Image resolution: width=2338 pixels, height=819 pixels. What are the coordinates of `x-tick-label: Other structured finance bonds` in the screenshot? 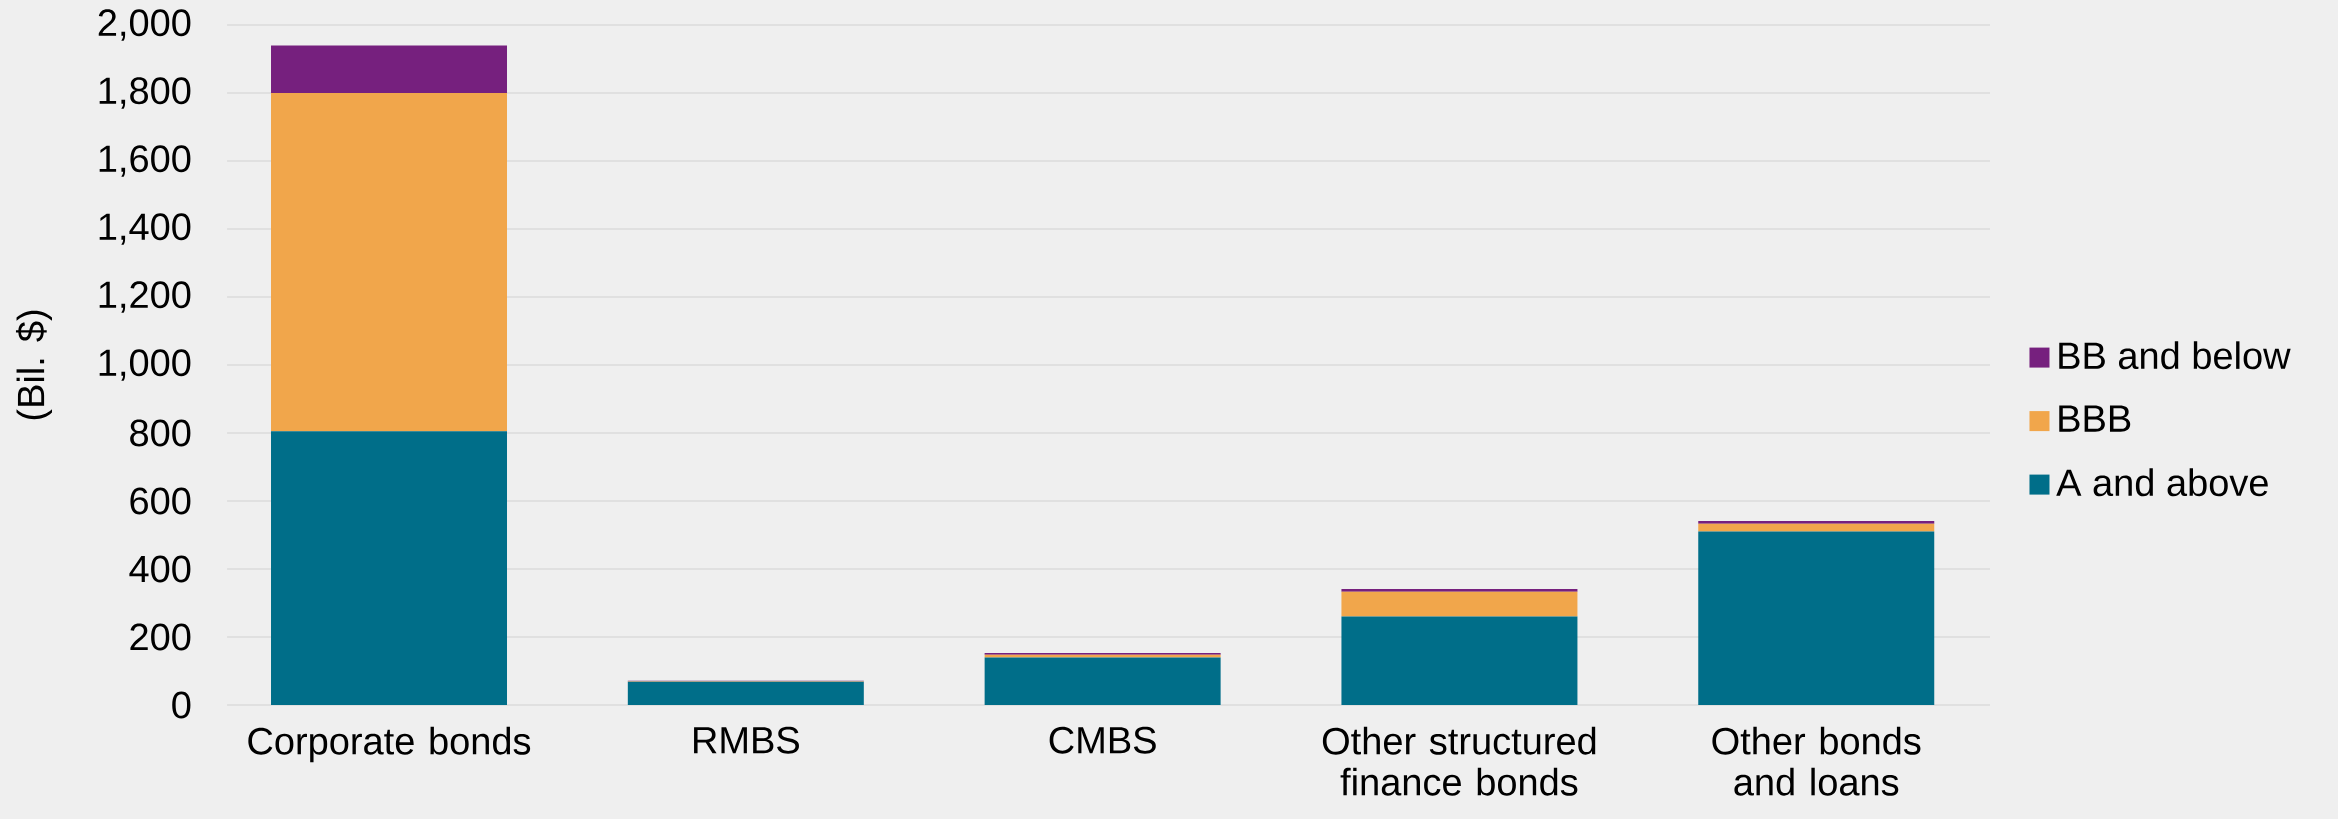 It's located at (1459, 761).